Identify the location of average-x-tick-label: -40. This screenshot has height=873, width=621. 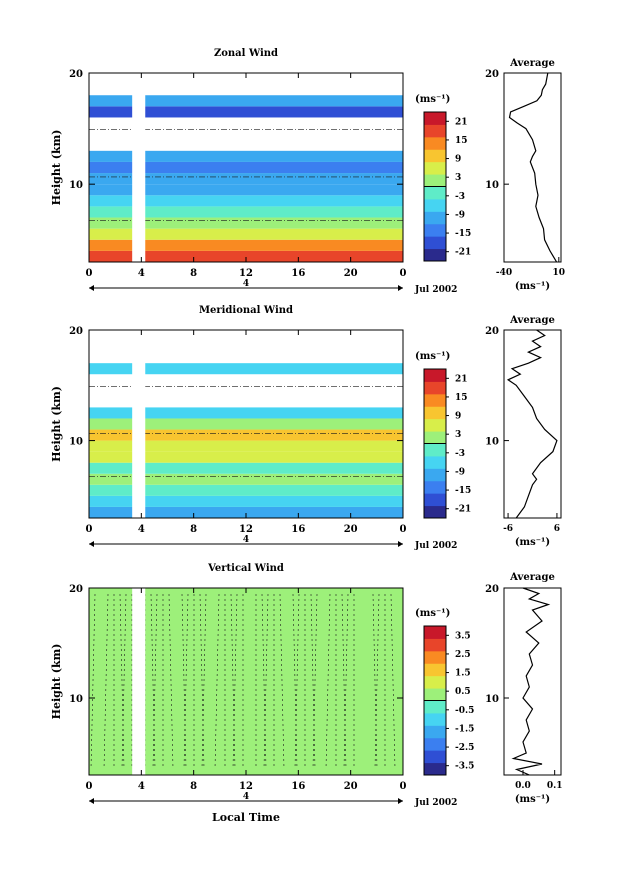
(504, 273).